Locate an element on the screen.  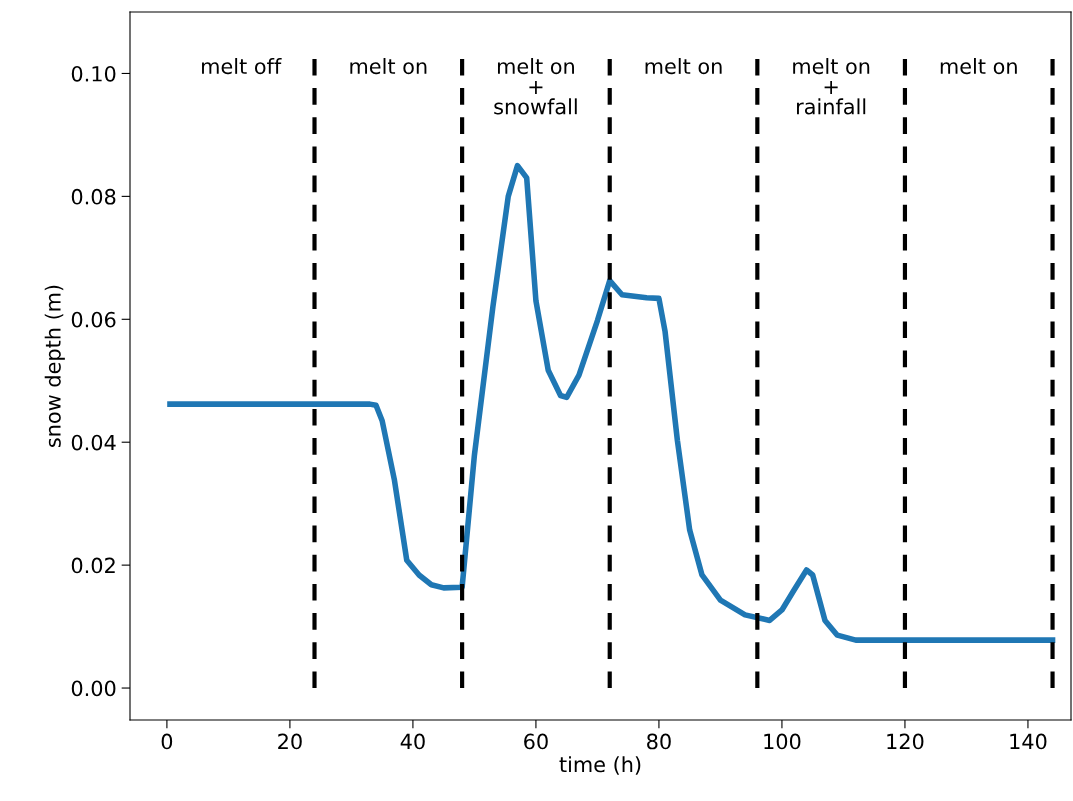
annotation: melt off is located at coordinates (242, 66).